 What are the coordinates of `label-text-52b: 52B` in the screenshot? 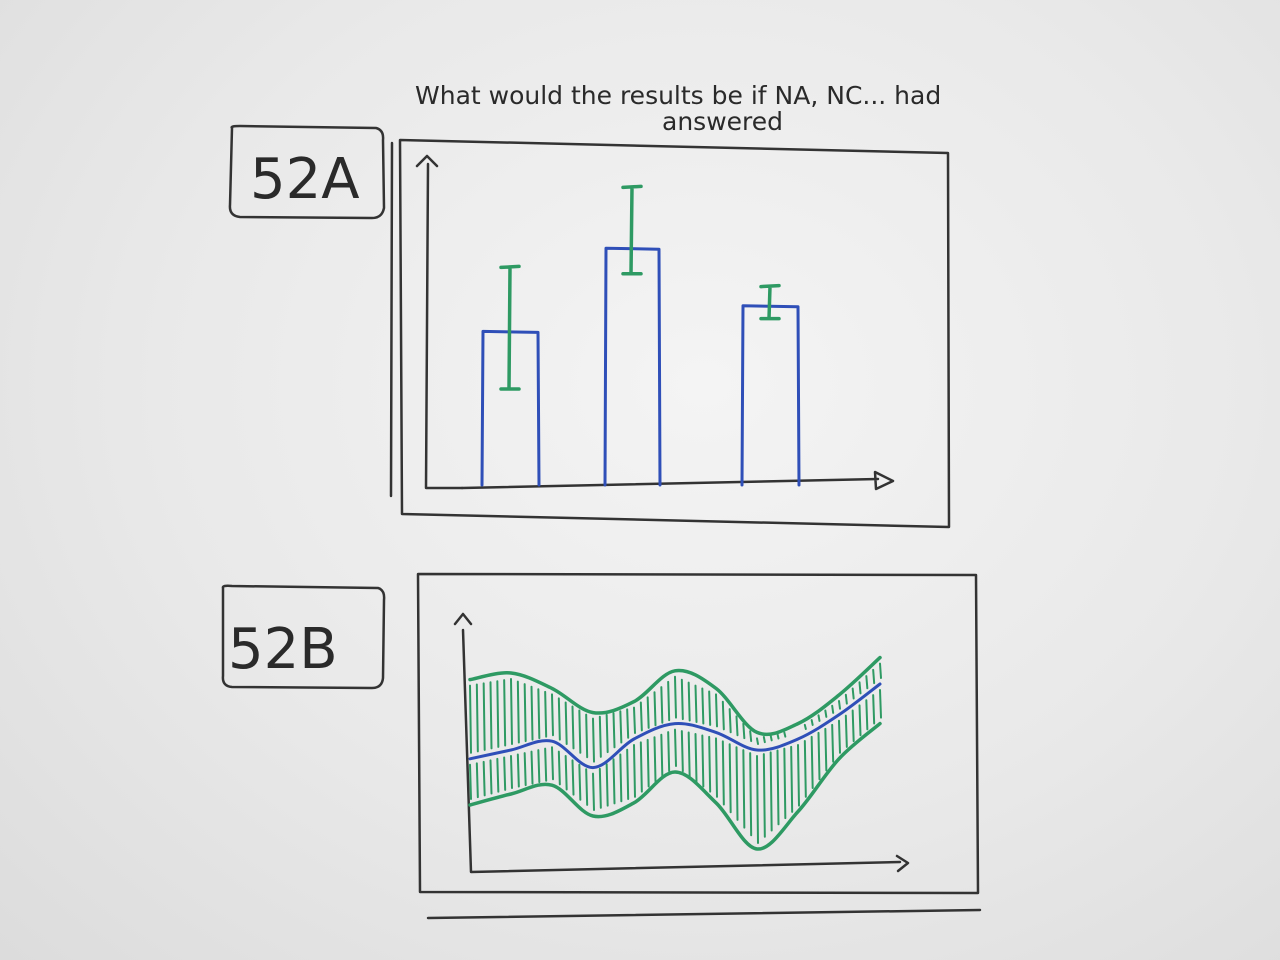 It's located at (283, 649).